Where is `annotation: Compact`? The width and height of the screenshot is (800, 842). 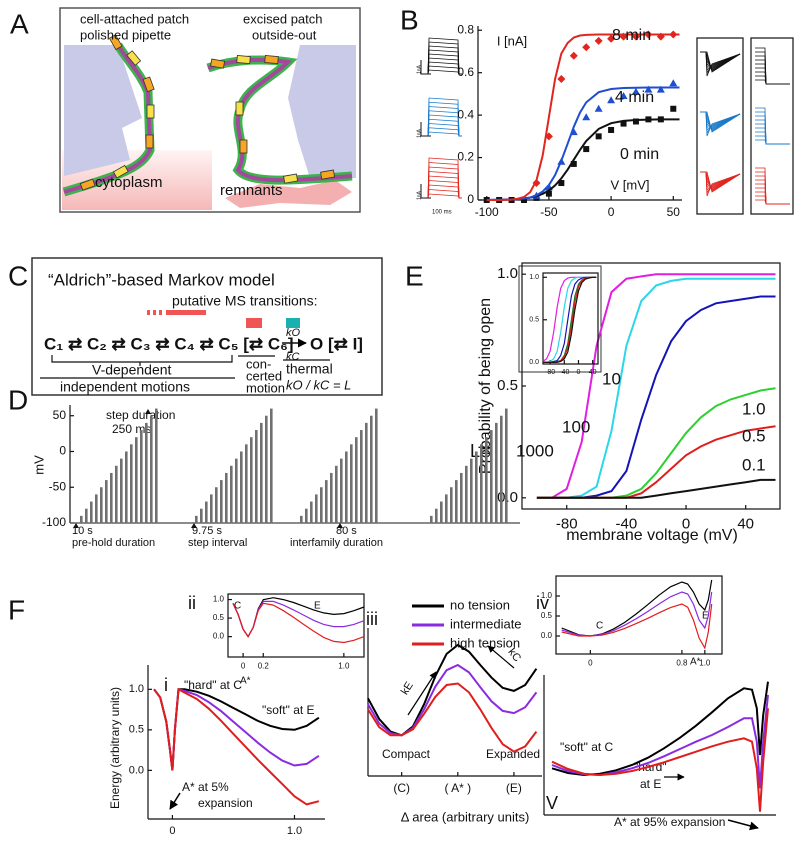 annotation: Compact is located at coordinates (406, 754).